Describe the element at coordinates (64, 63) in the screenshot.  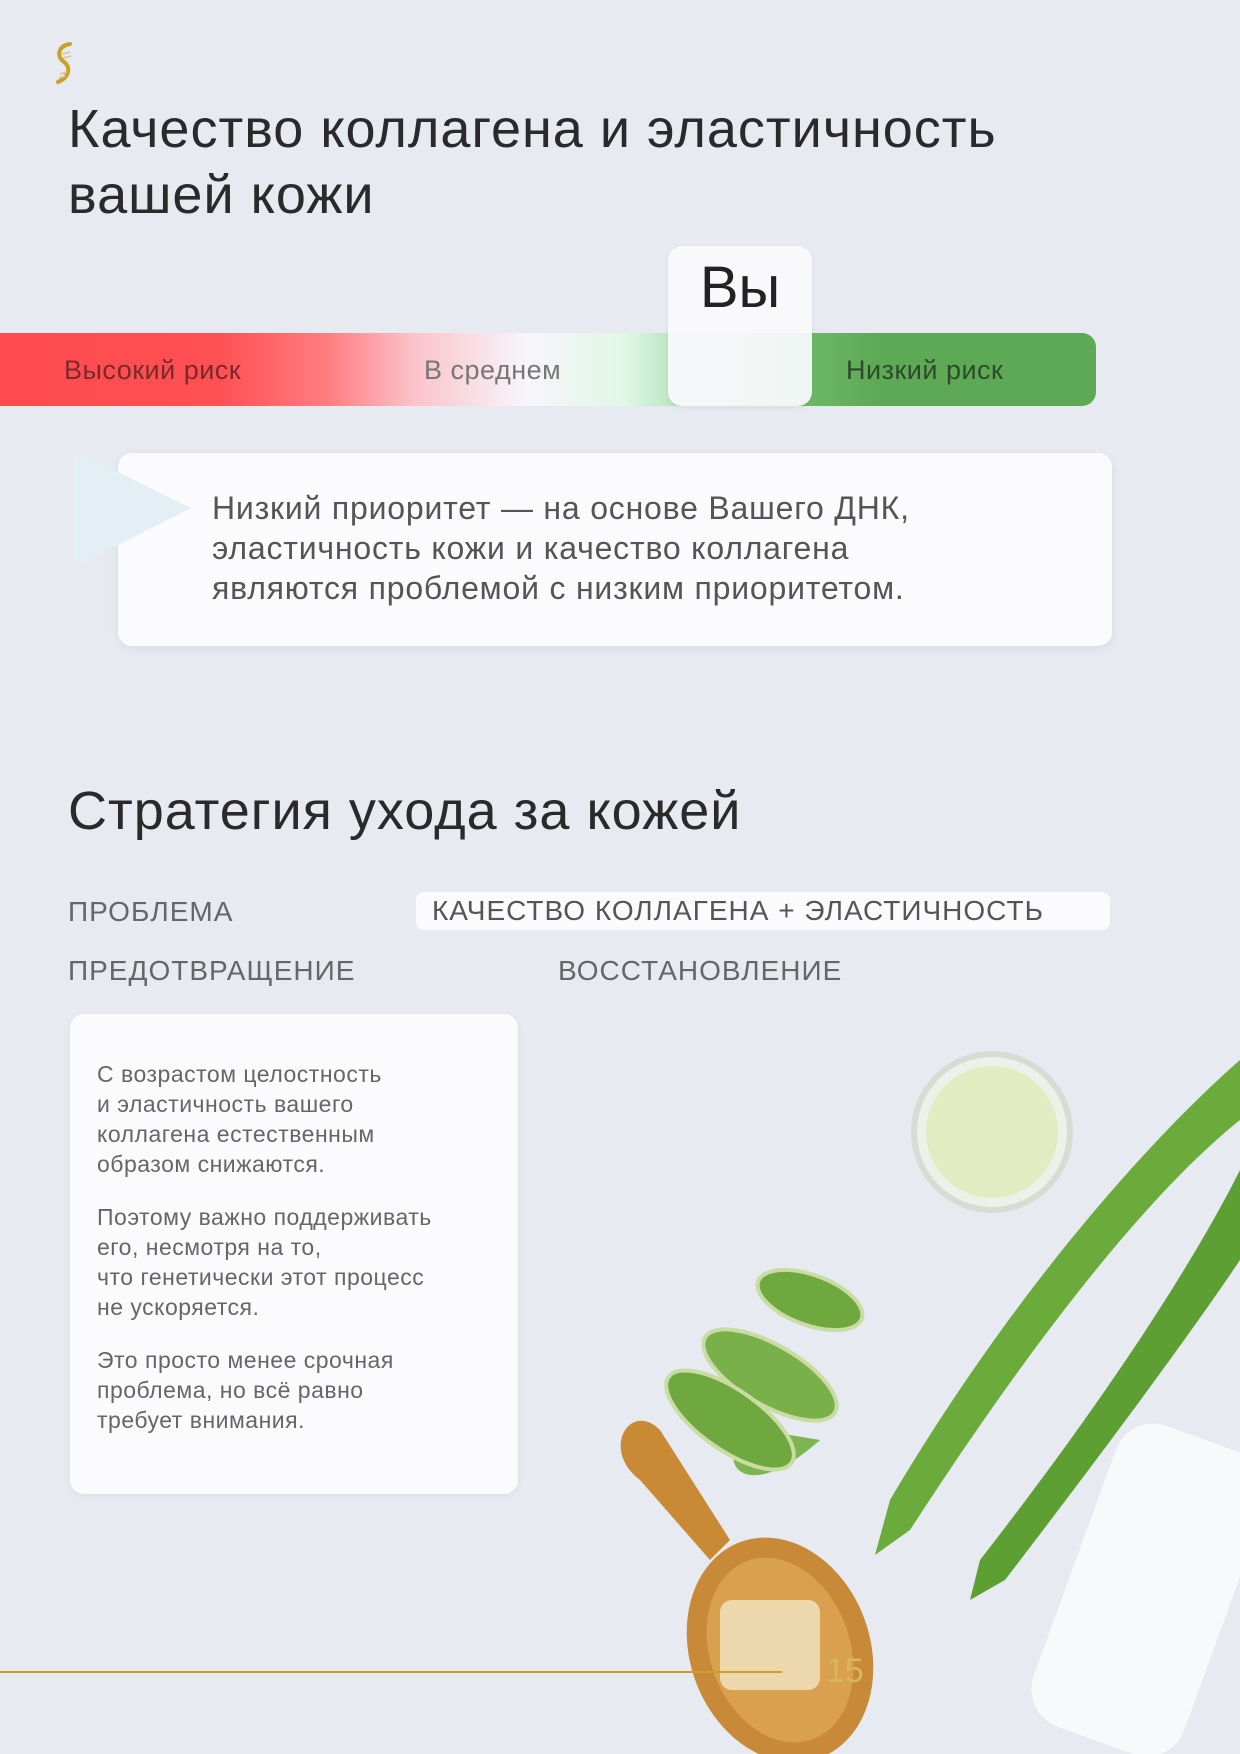
I see `dna-helix-icon` at that location.